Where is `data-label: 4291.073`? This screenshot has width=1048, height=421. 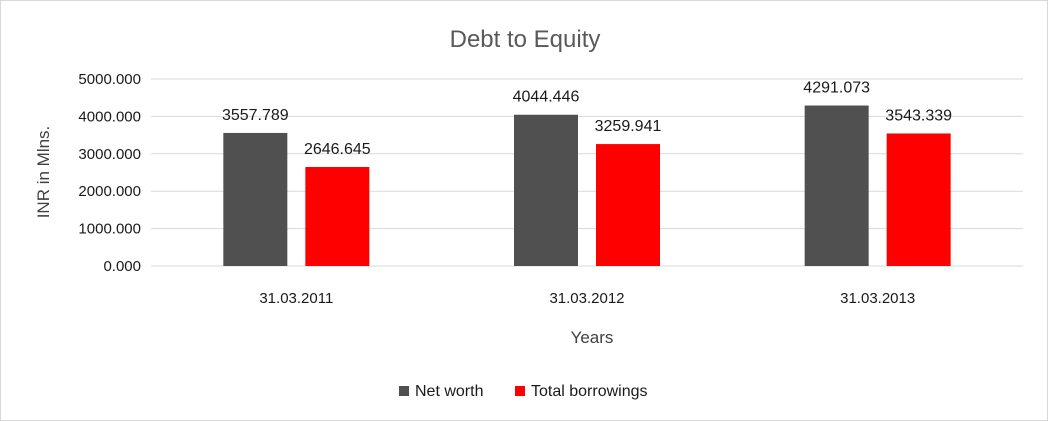
data-label: 4291.073 is located at coordinates (836, 88).